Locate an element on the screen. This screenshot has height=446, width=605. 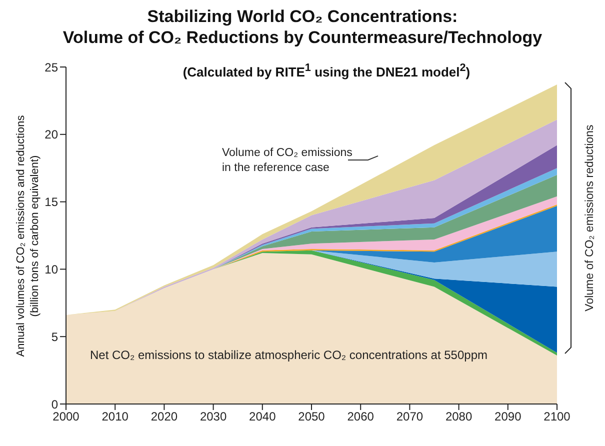
y-tick-label: 25 is located at coordinates (51, 67).